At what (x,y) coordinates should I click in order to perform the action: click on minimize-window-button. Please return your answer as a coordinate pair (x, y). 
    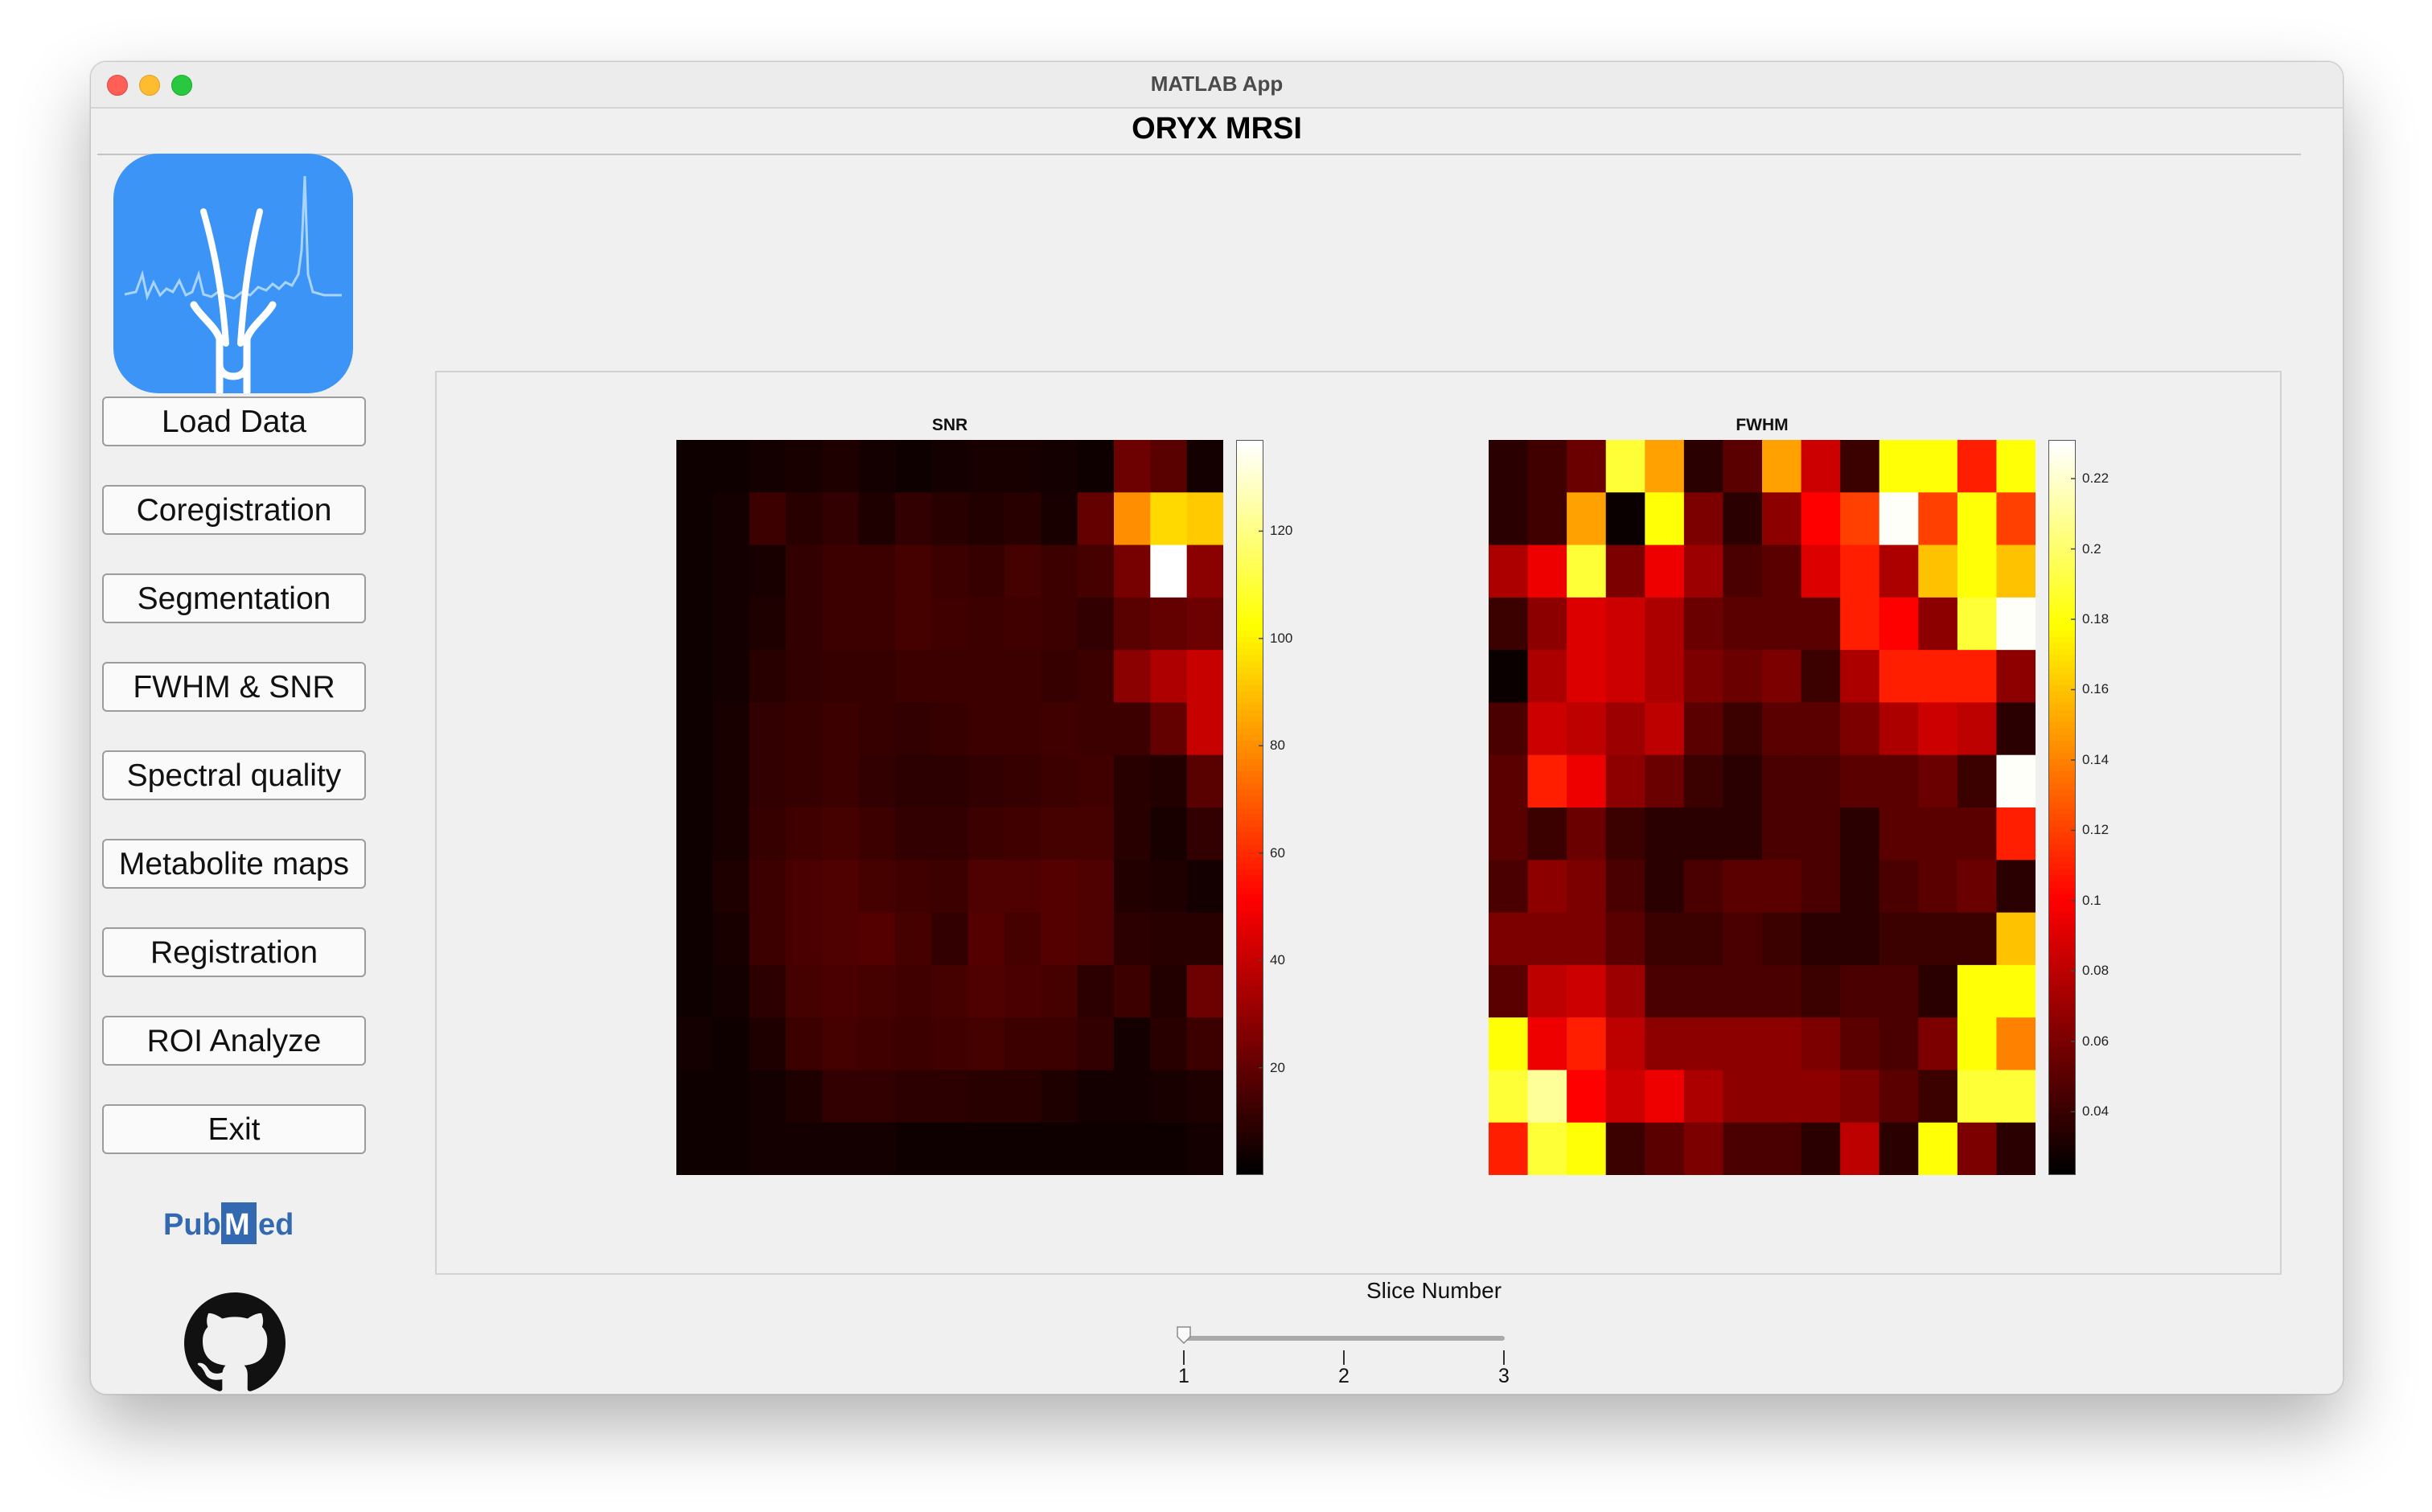
    Looking at the image, I should click on (149, 86).